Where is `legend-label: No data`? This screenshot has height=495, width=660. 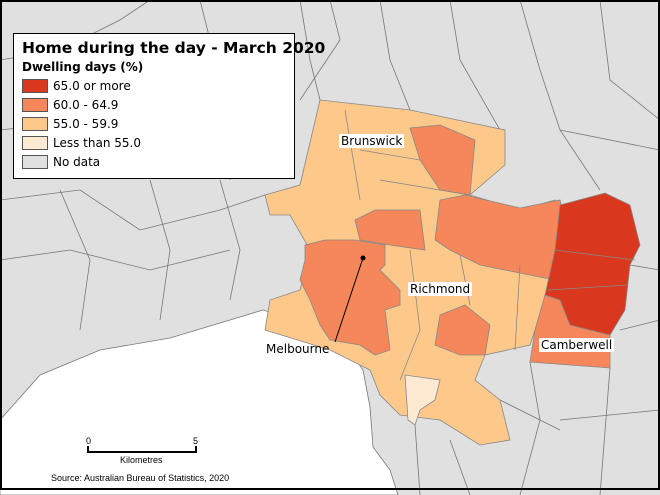 legend-label: No data is located at coordinates (77, 161).